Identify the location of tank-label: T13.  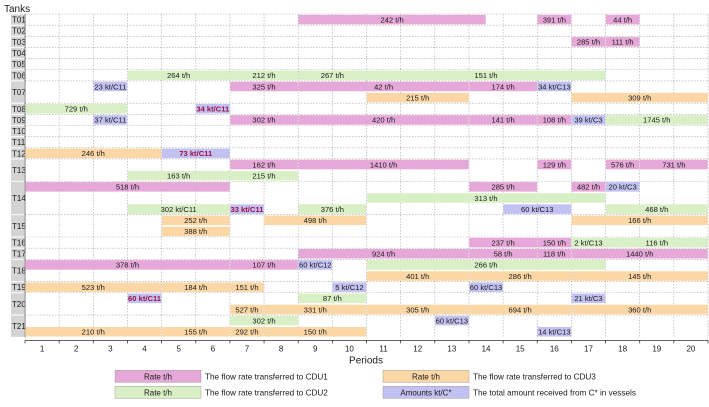
(19, 170).